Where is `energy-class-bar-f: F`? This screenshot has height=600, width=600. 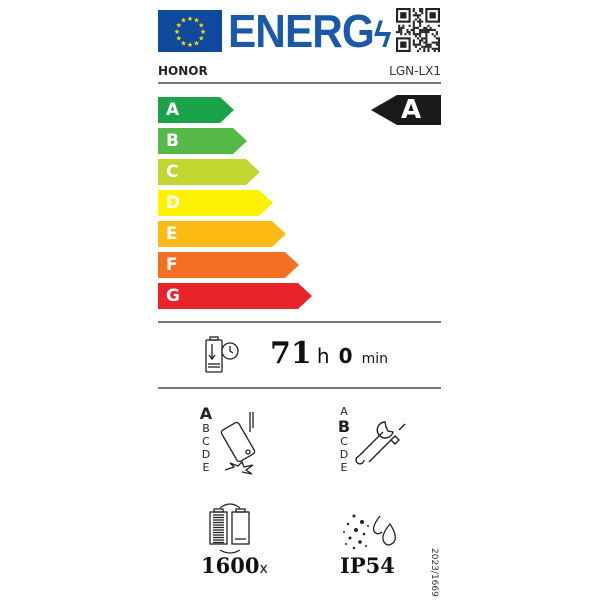 energy-class-bar-f: F is located at coordinates (228, 265).